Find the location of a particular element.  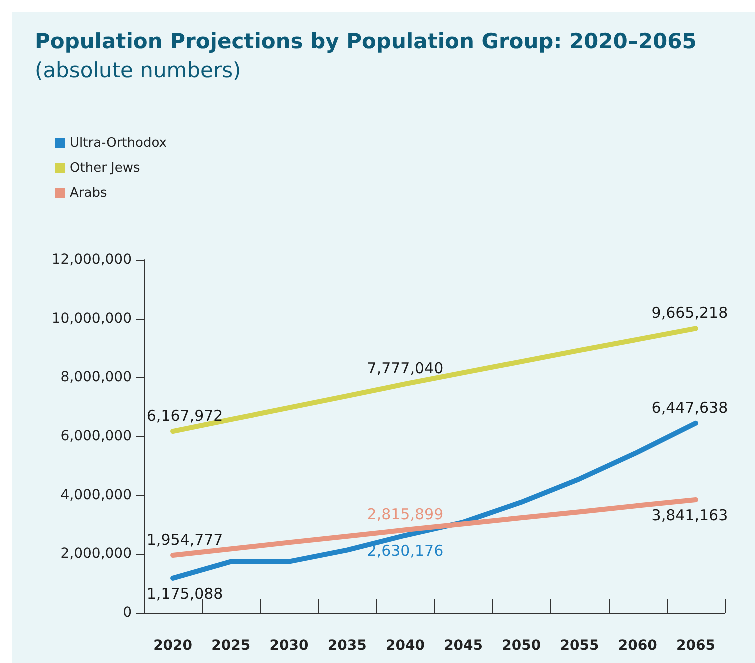

legend-label: Arabs is located at coordinates (89, 193).